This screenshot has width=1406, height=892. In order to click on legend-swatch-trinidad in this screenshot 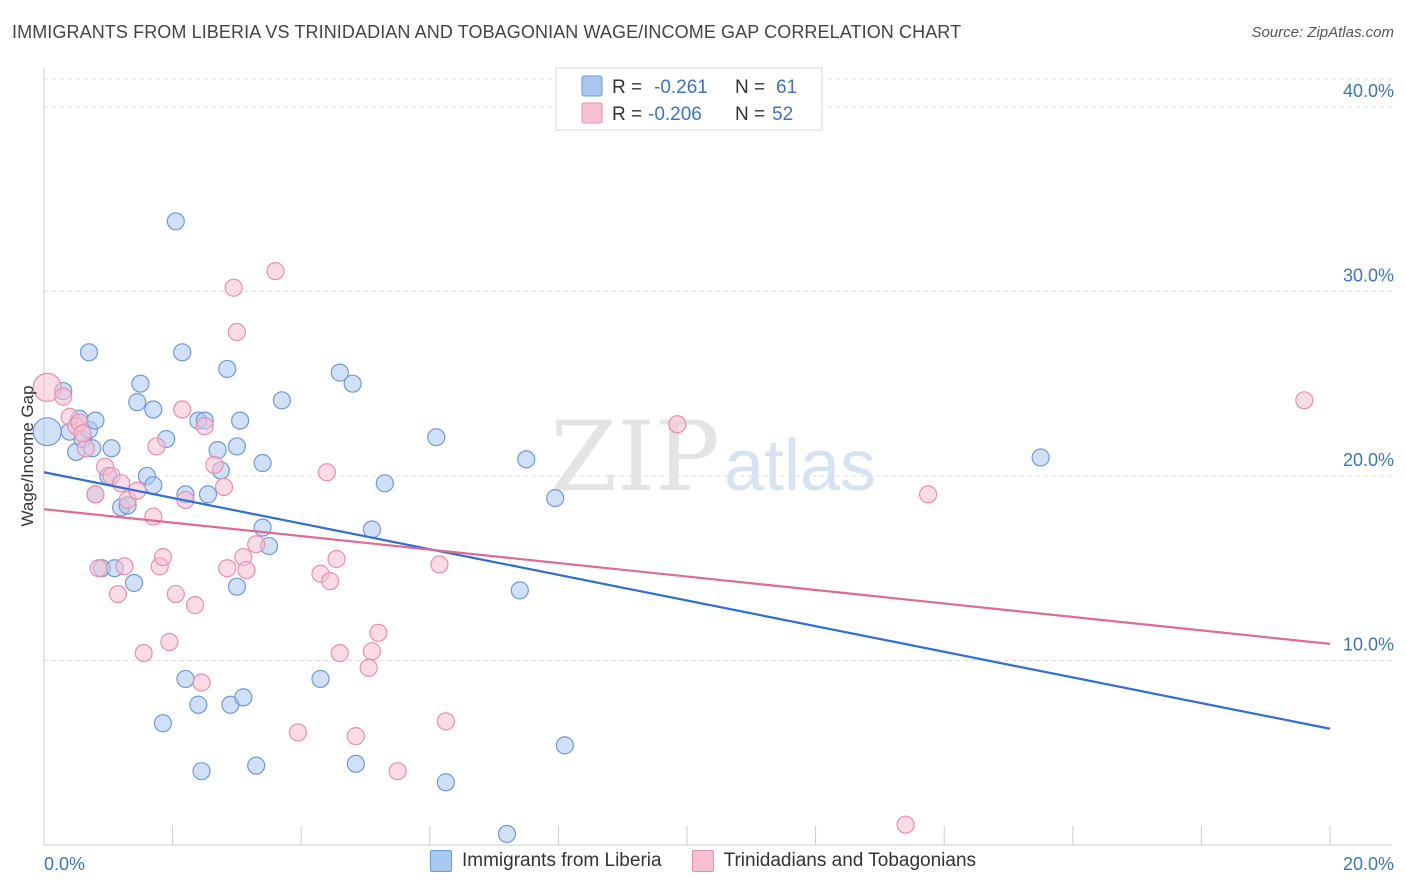, I will do `click(702, 861)`.